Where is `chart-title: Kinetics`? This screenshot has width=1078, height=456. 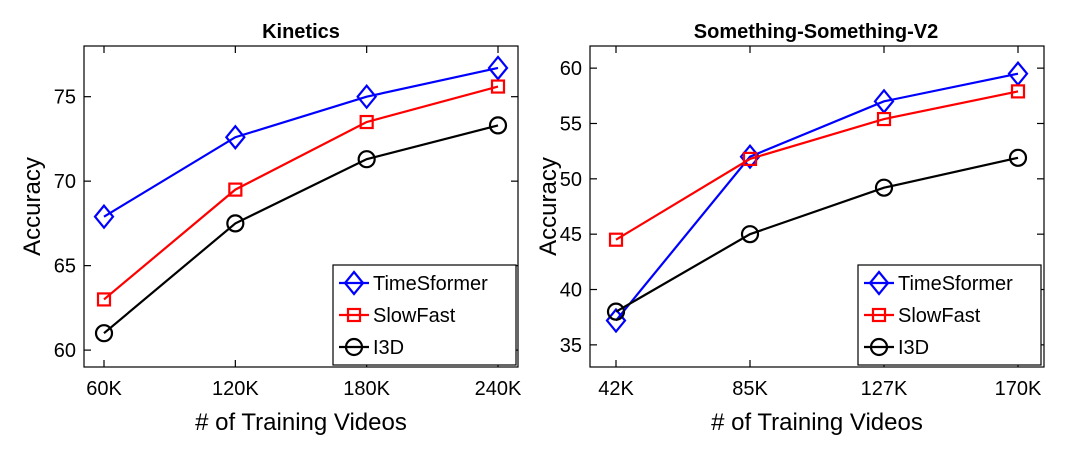
chart-title: Kinetics is located at coordinates (301, 32).